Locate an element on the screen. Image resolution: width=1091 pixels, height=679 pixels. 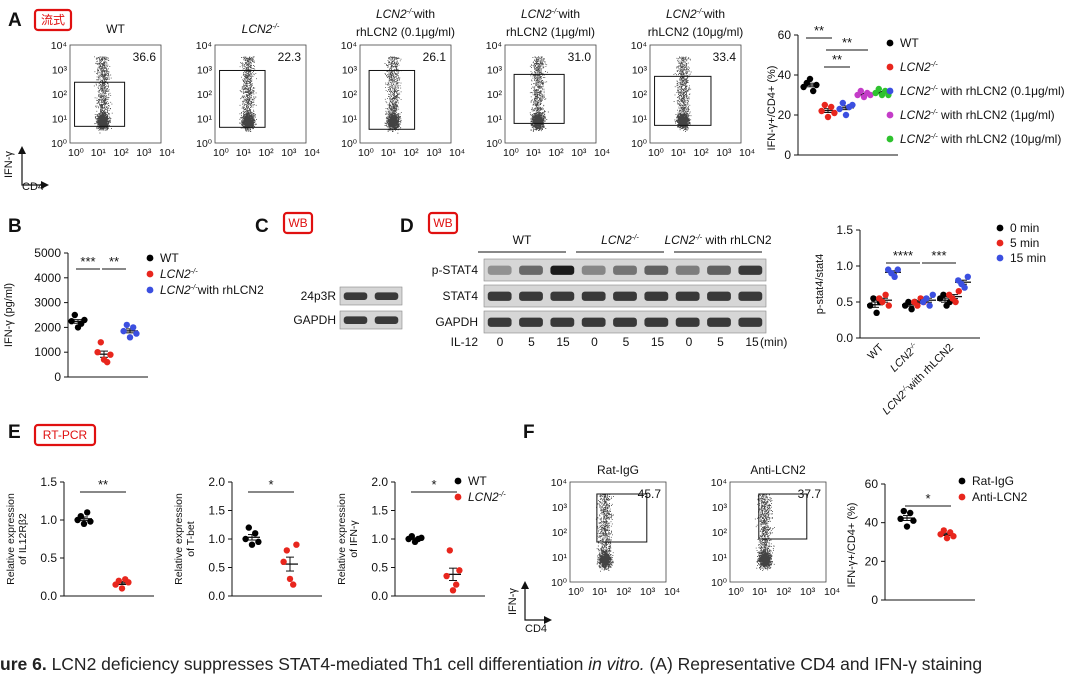
y-tick-label: 10³ is located at coordinates (720, 508).